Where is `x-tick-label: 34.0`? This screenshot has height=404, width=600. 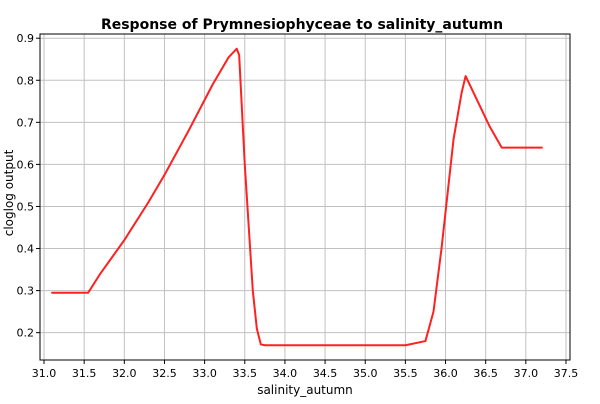
x-tick-label: 34.0 is located at coordinates (285, 373).